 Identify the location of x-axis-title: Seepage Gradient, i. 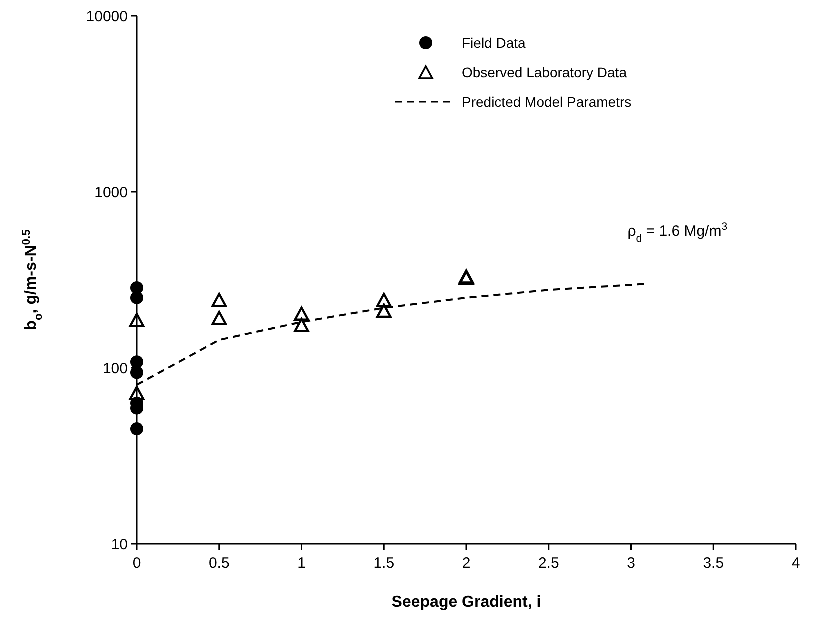
(467, 602).